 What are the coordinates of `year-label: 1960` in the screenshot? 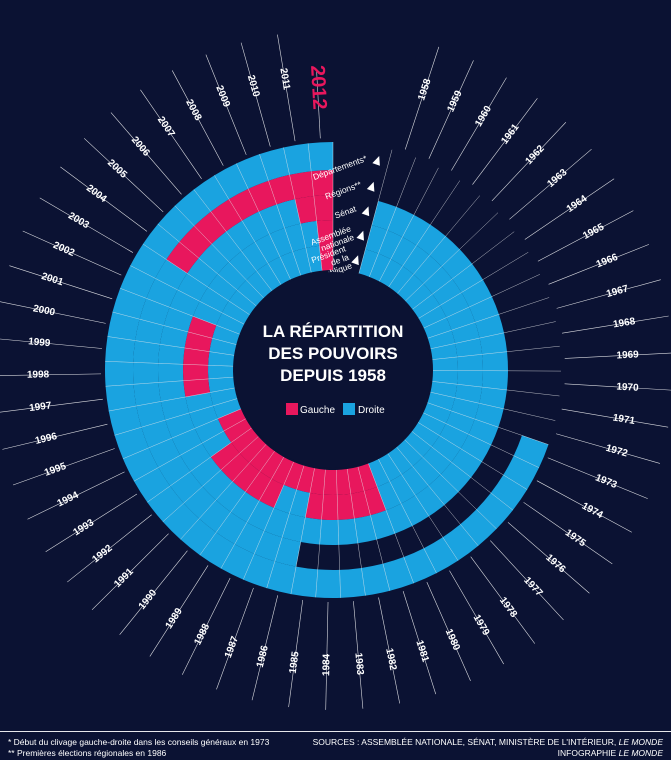 It's located at (483, 116).